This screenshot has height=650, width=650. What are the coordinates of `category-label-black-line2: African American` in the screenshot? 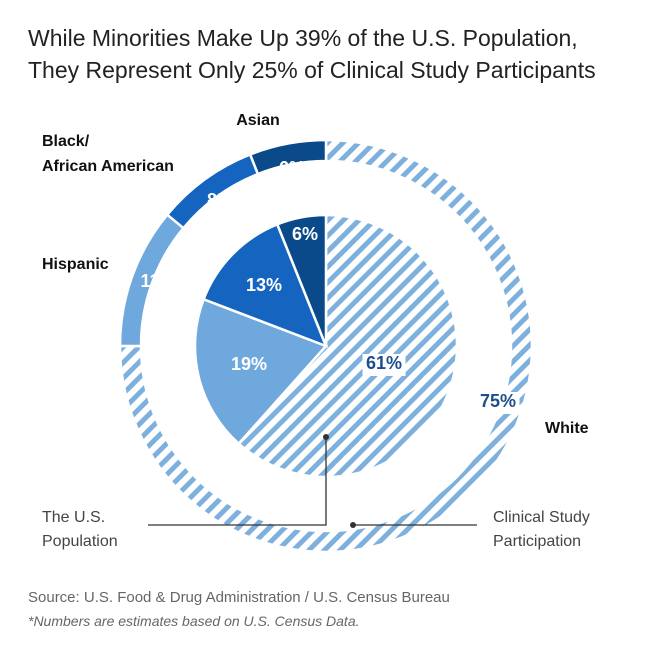 It's located at (108, 166).